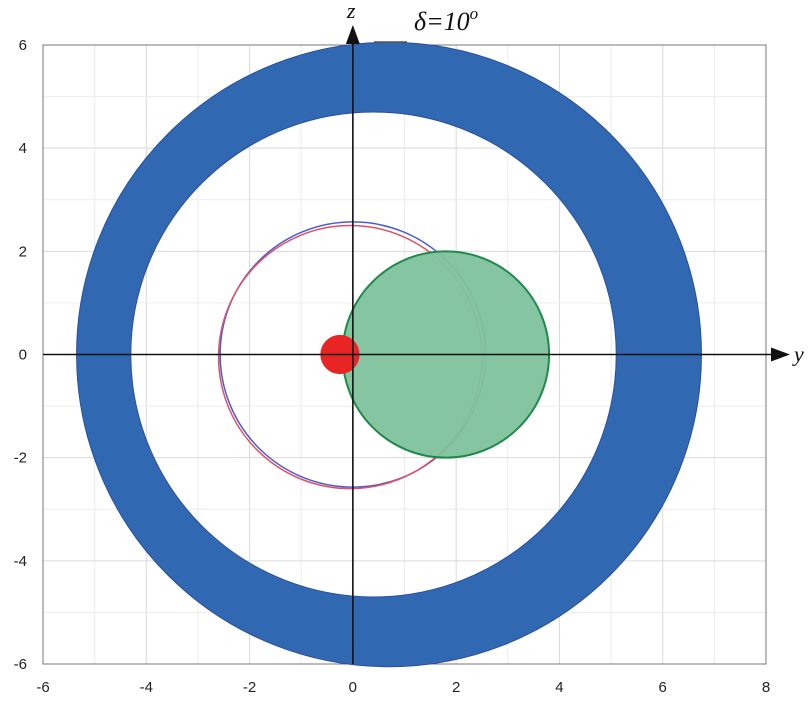 The image size is (808, 702). I want to click on x-tick-label: -4, so click(146, 687).